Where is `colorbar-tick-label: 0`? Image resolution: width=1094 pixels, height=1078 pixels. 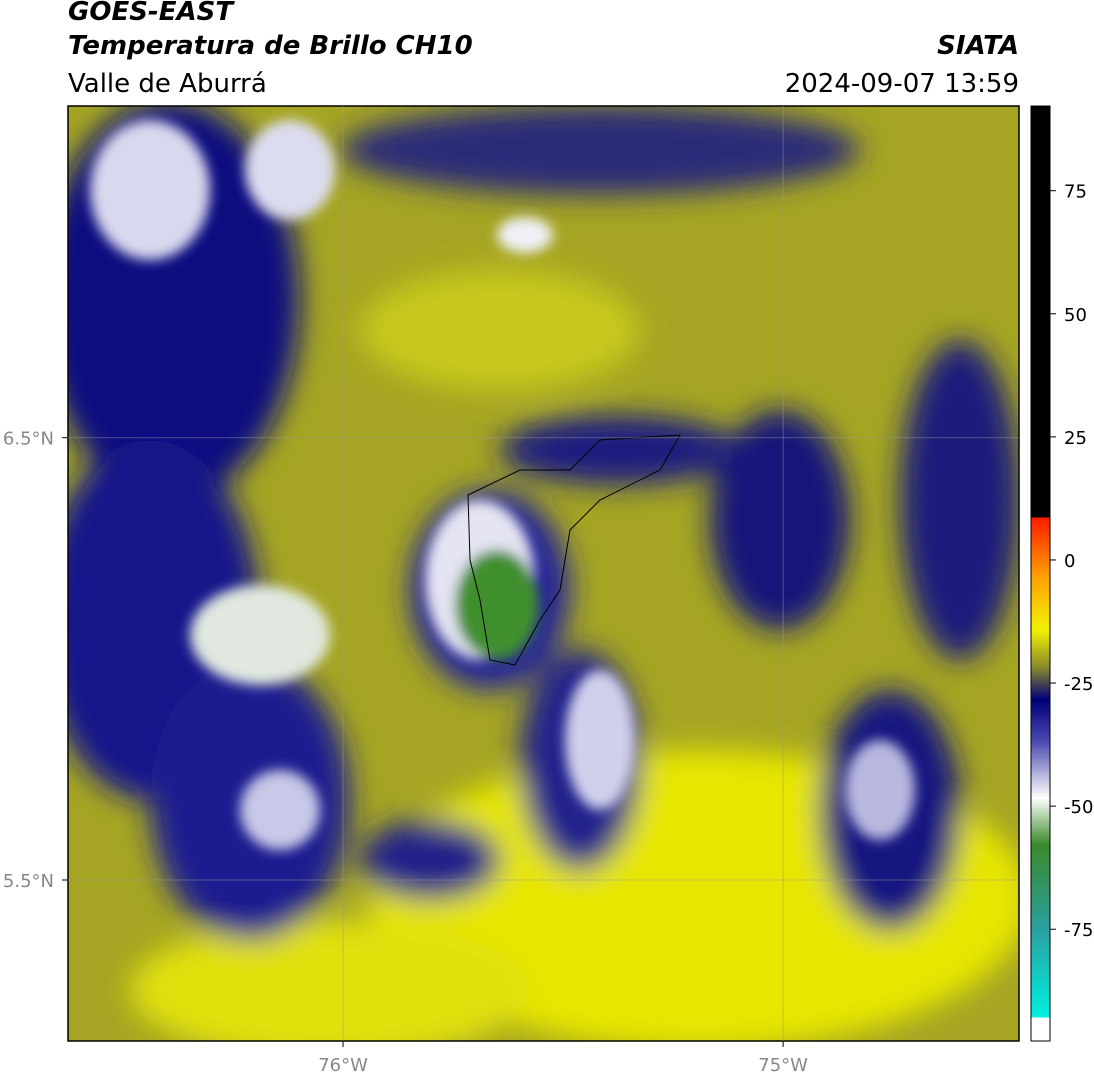
colorbar-tick-label: 0 is located at coordinates (1069, 561).